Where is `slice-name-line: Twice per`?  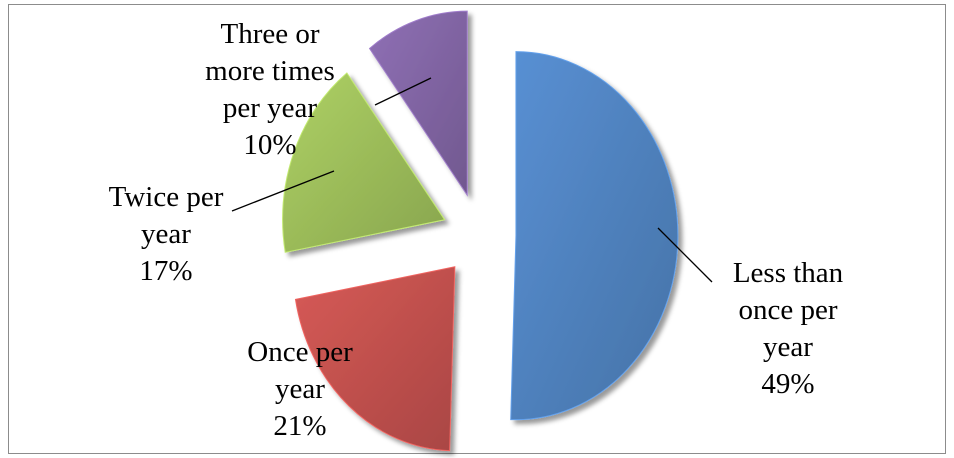 slice-name-line: Twice per is located at coordinates (166, 197).